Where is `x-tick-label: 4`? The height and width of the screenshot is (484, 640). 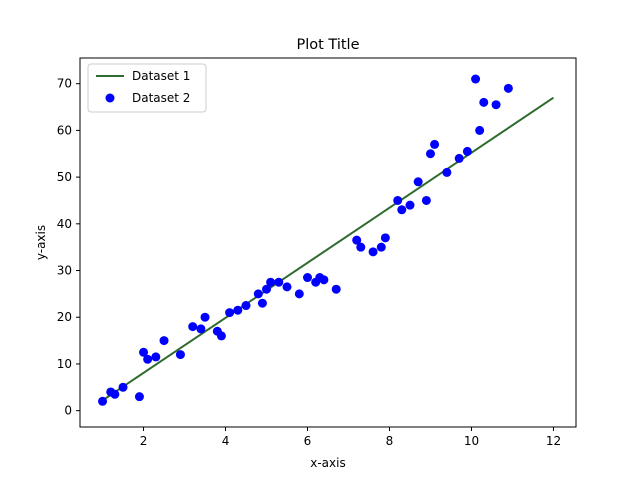
x-tick-label: 4 is located at coordinates (226, 441).